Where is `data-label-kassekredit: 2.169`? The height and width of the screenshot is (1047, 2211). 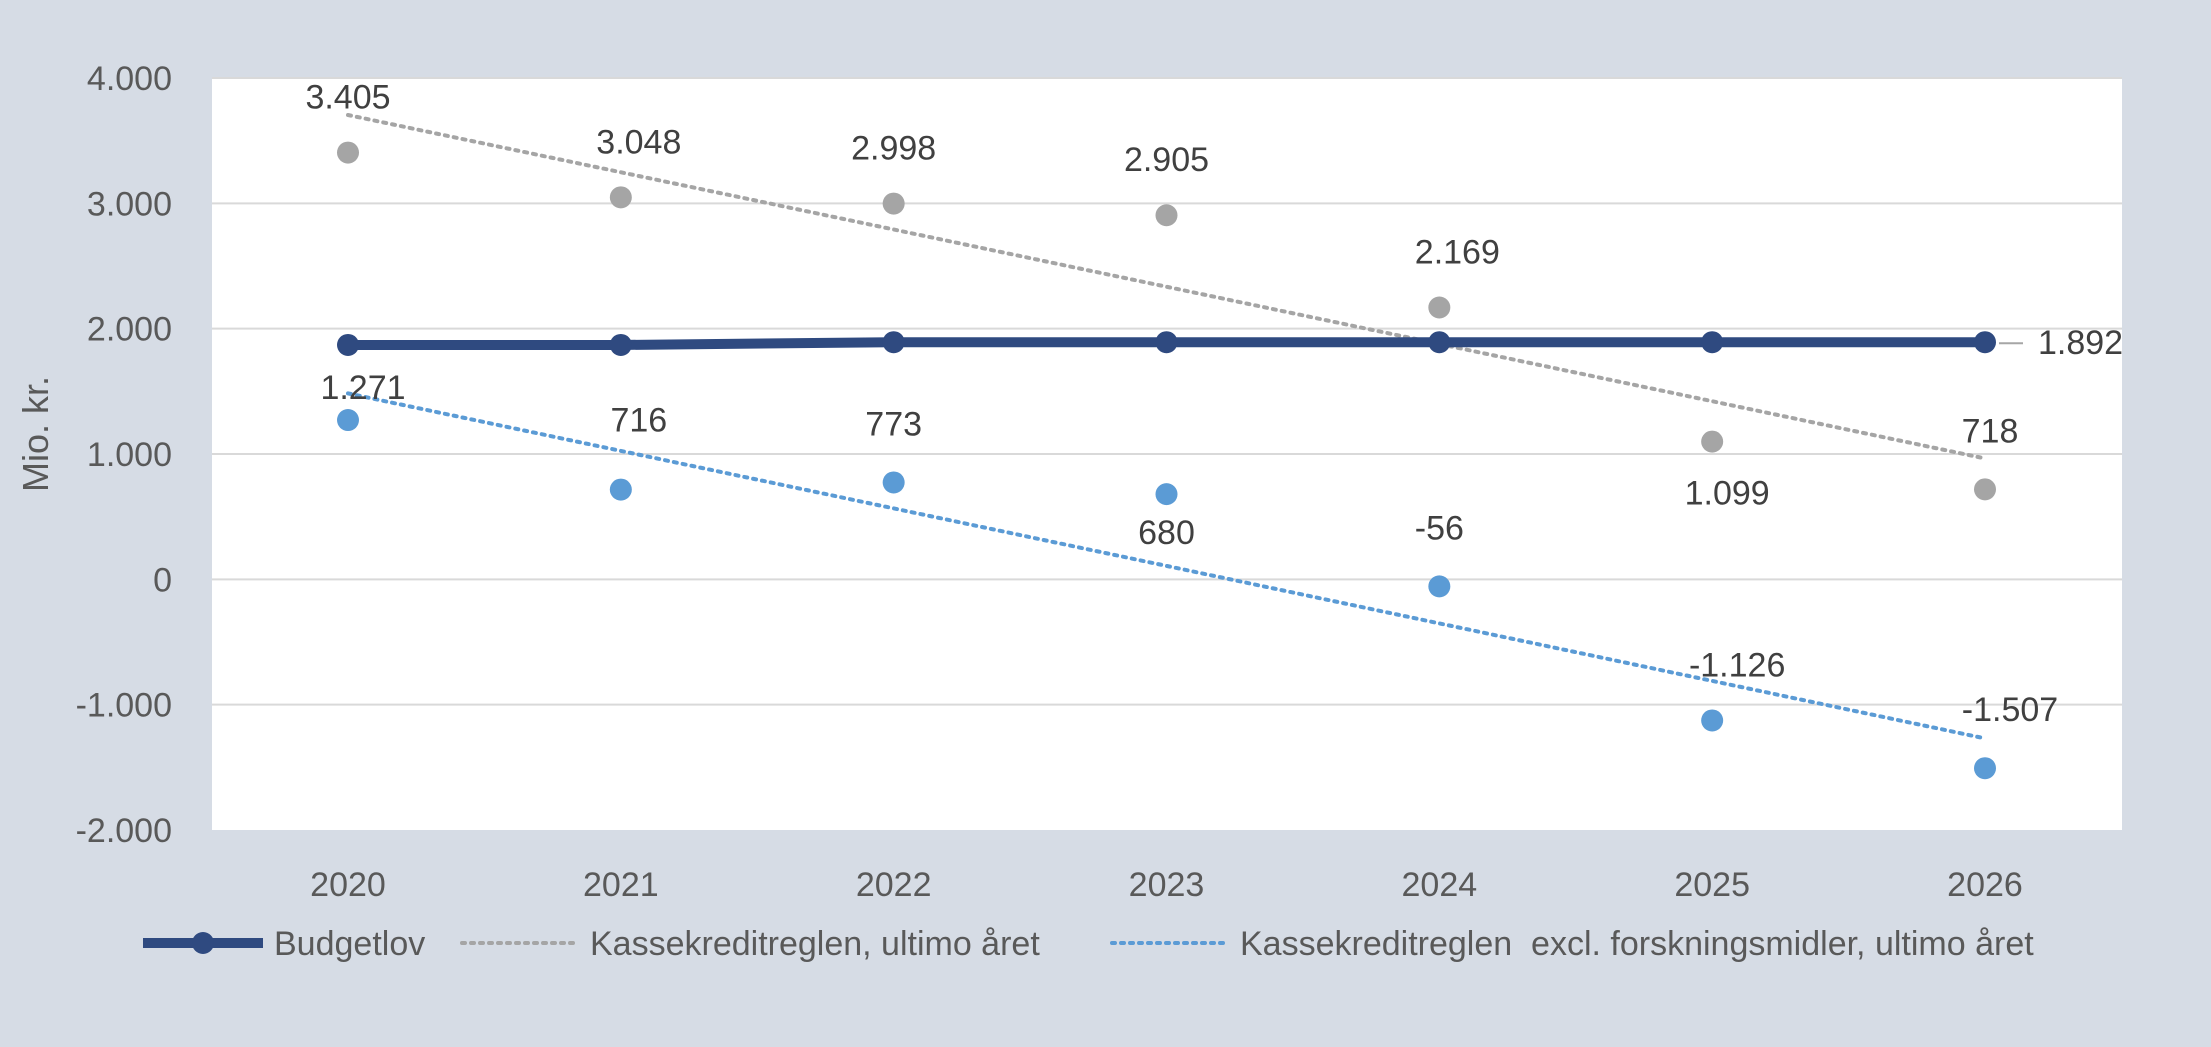 data-label-kassekredit: 2.169 is located at coordinates (1457, 252).